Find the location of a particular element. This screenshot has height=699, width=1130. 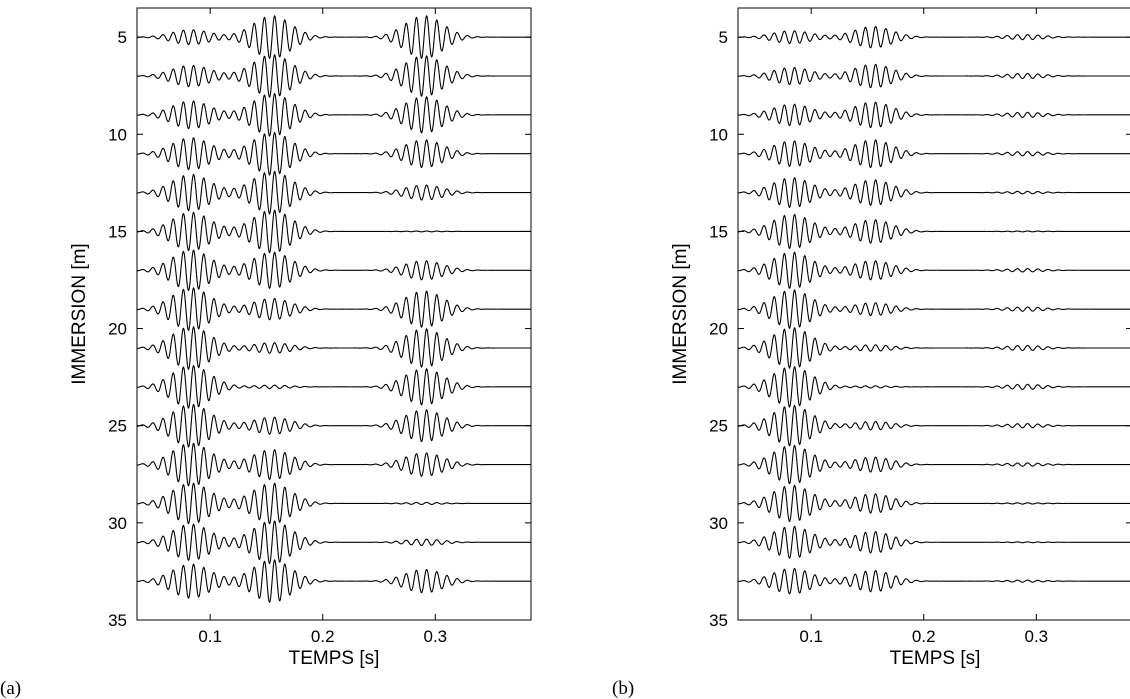

panel-label: (a) is located at coordinates (10, 688).